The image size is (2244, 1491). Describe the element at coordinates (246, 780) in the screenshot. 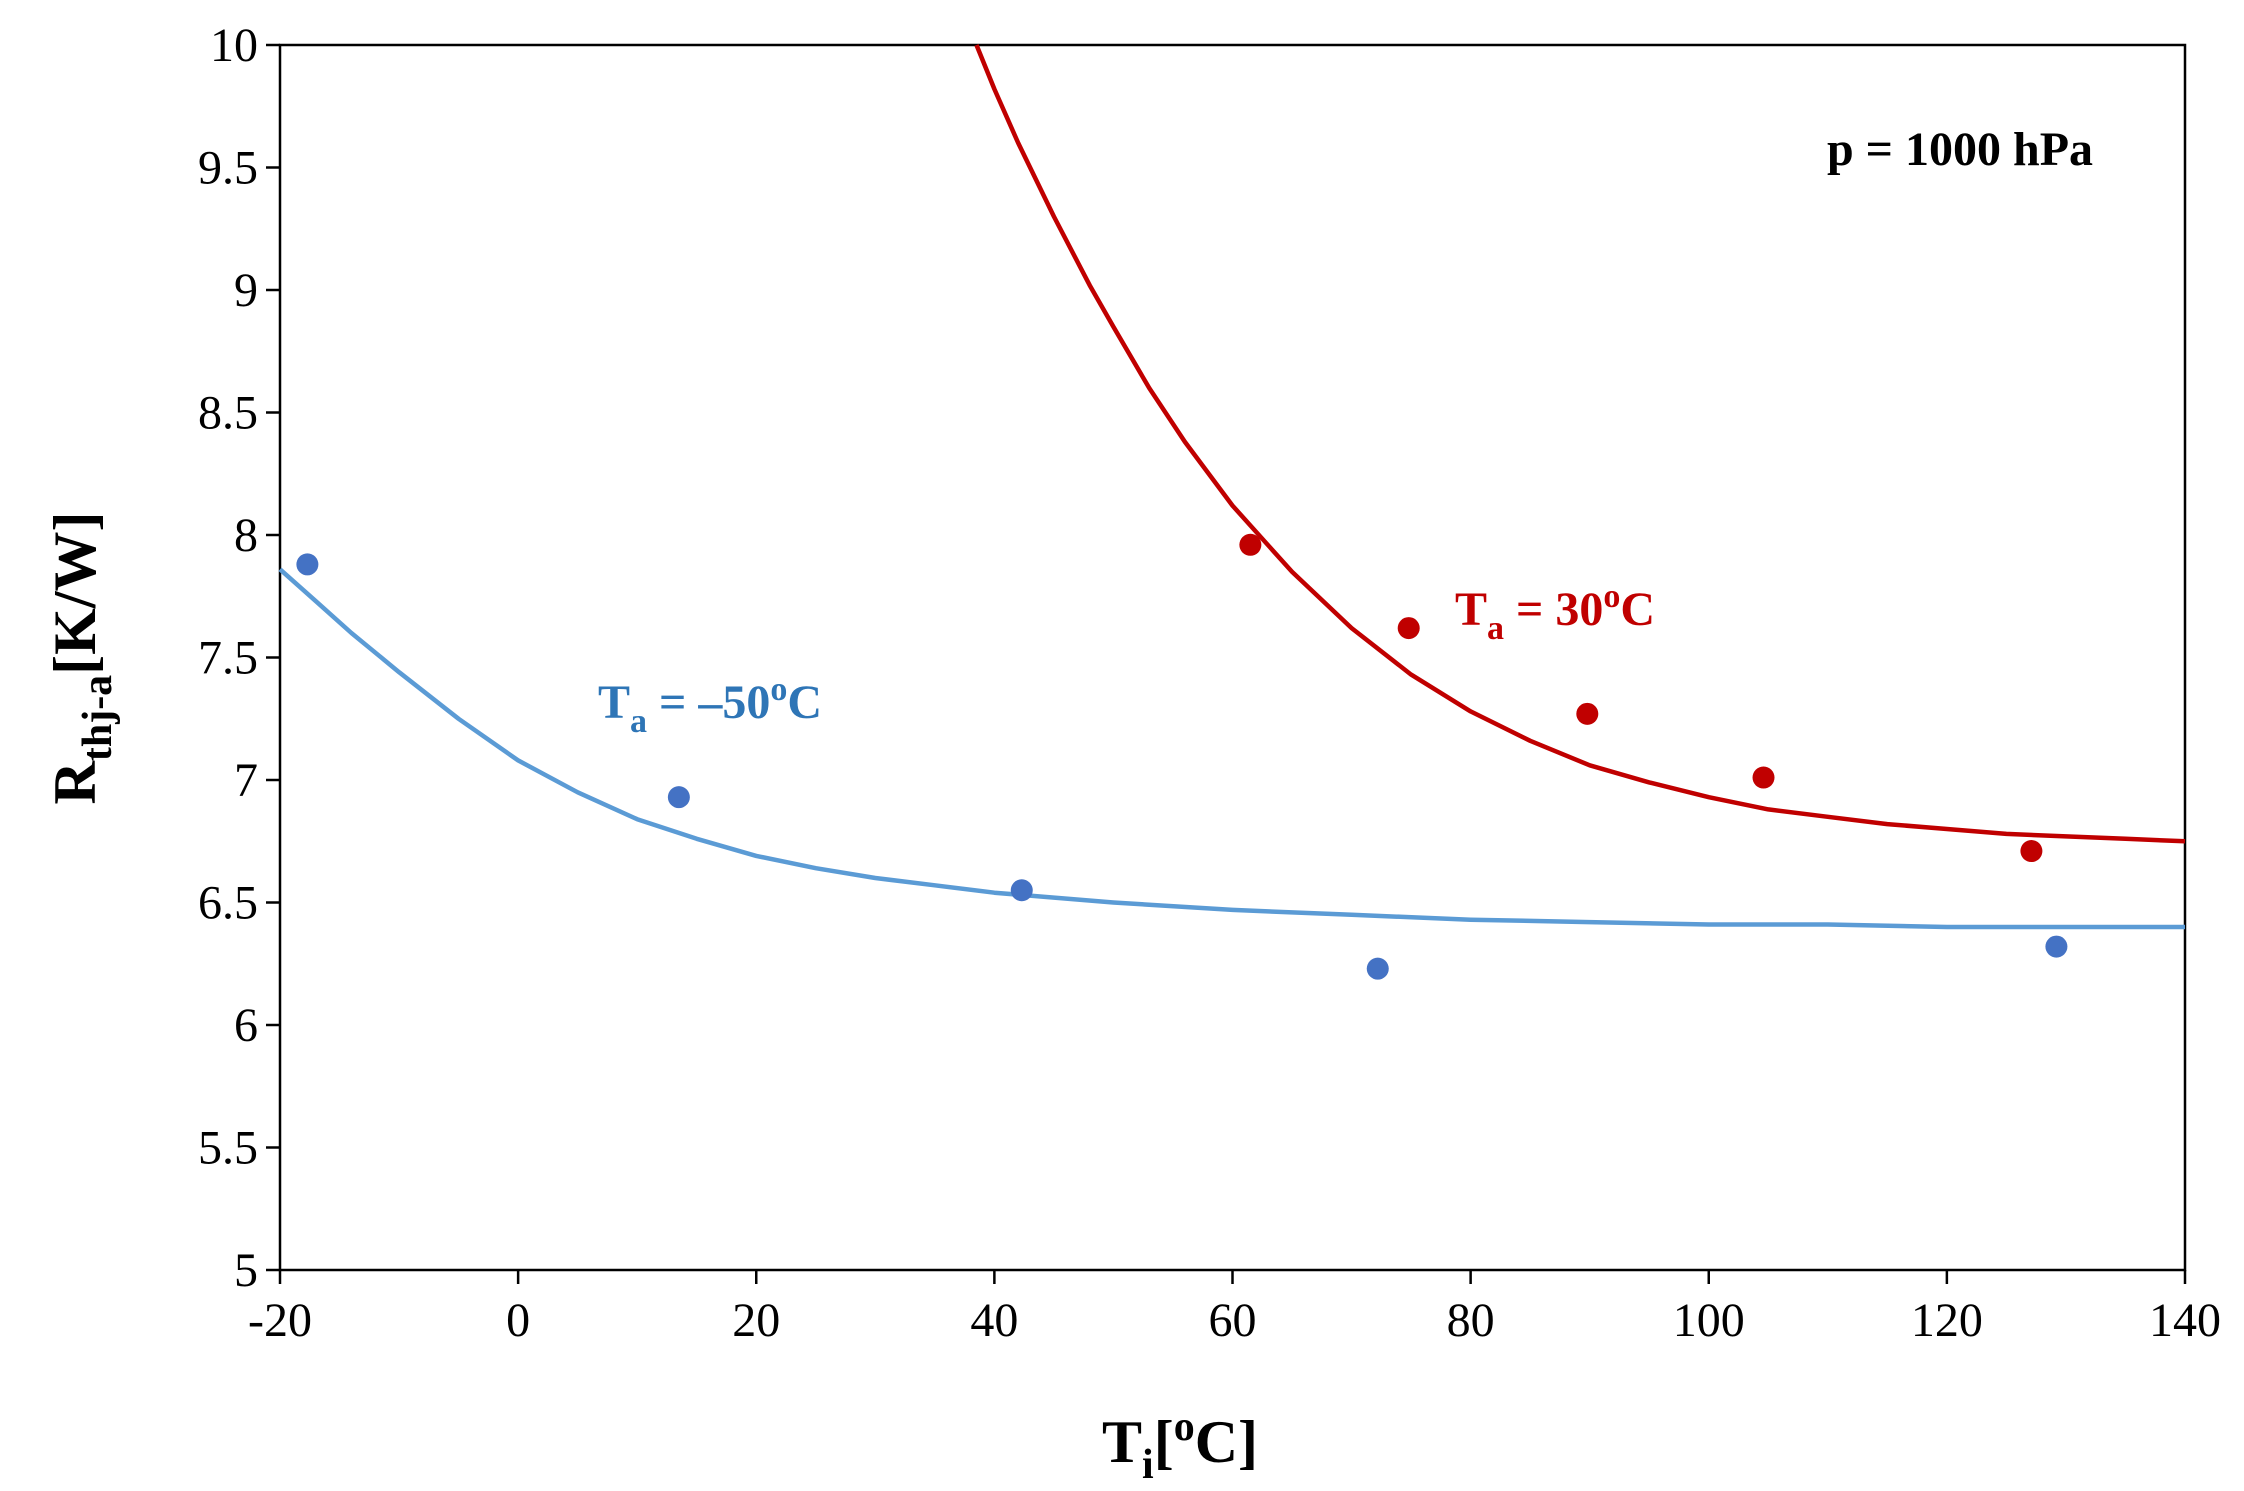

I see `y-tick-label: 7` at that location.